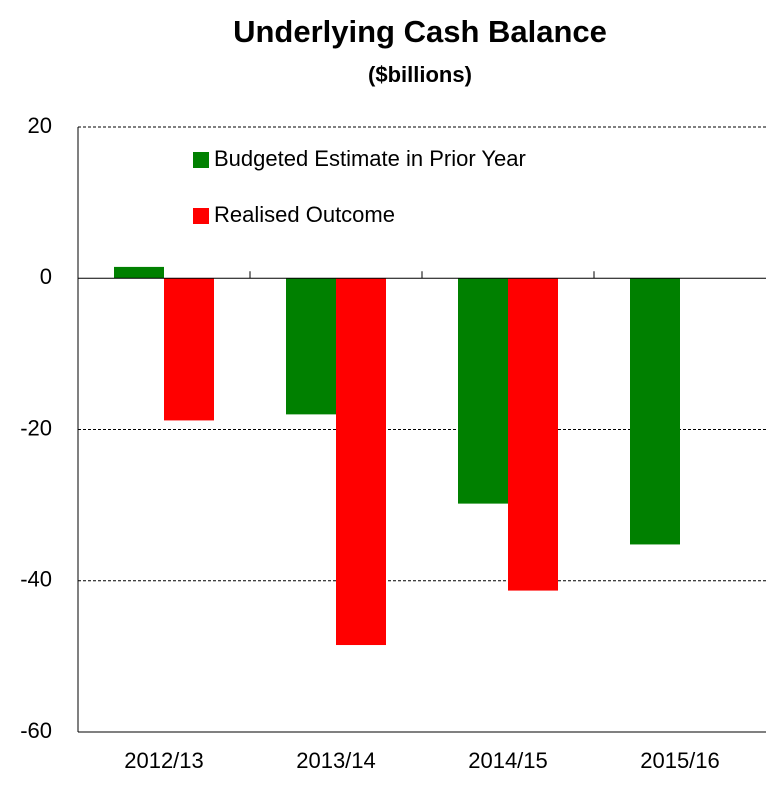  I want to click on x-tick-label: 2012/13, so click(164, 760).